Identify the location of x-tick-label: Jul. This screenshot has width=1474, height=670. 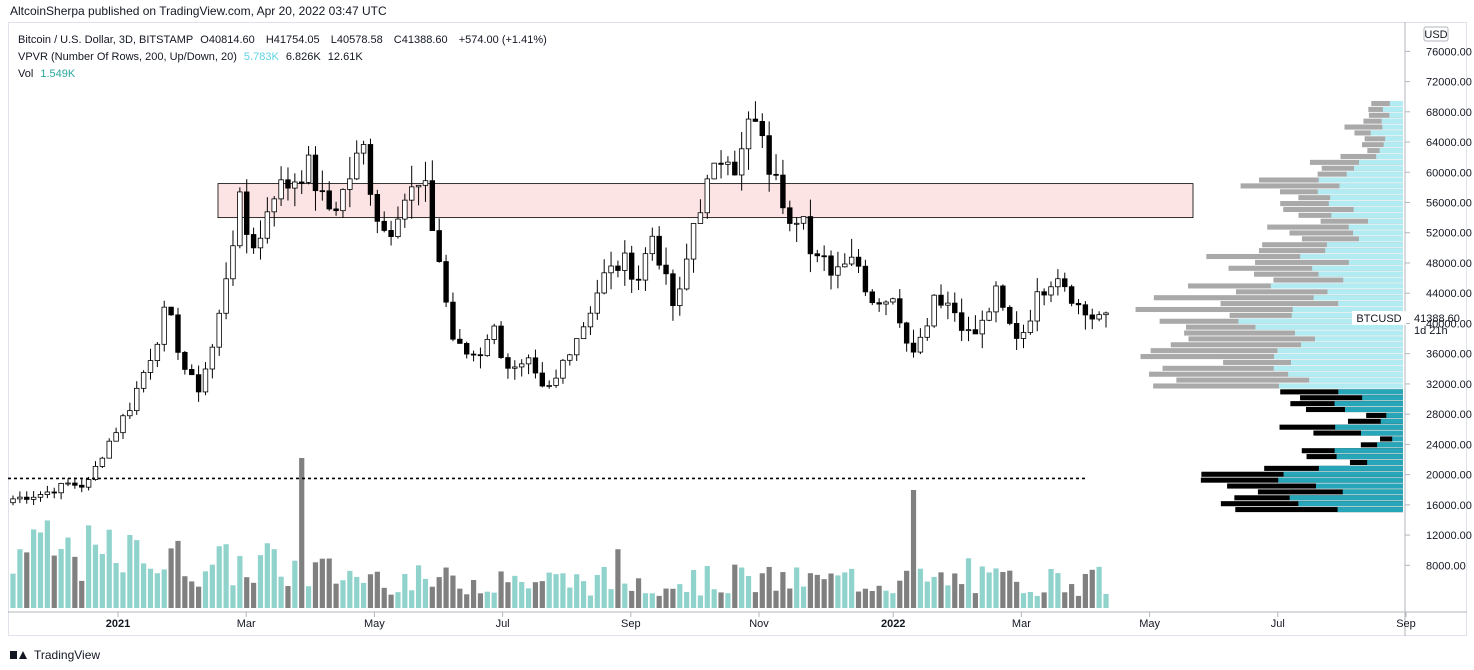
(1278, 624).